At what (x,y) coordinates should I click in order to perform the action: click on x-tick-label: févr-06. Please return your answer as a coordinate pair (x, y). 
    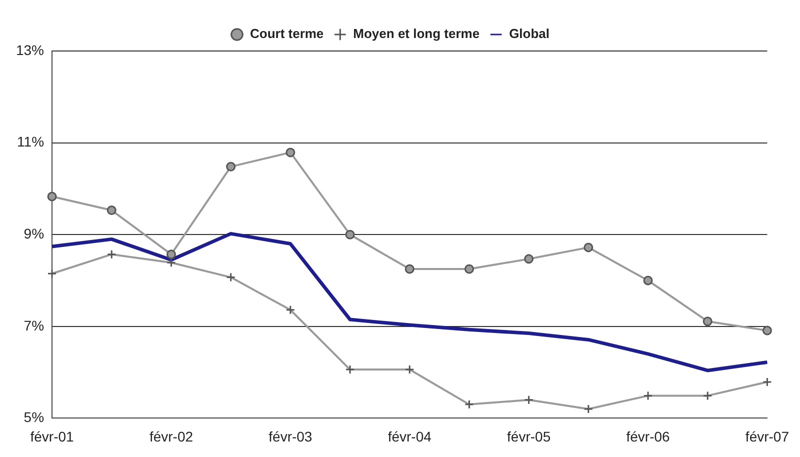
    Looking at the image, I should click on (648, 436).